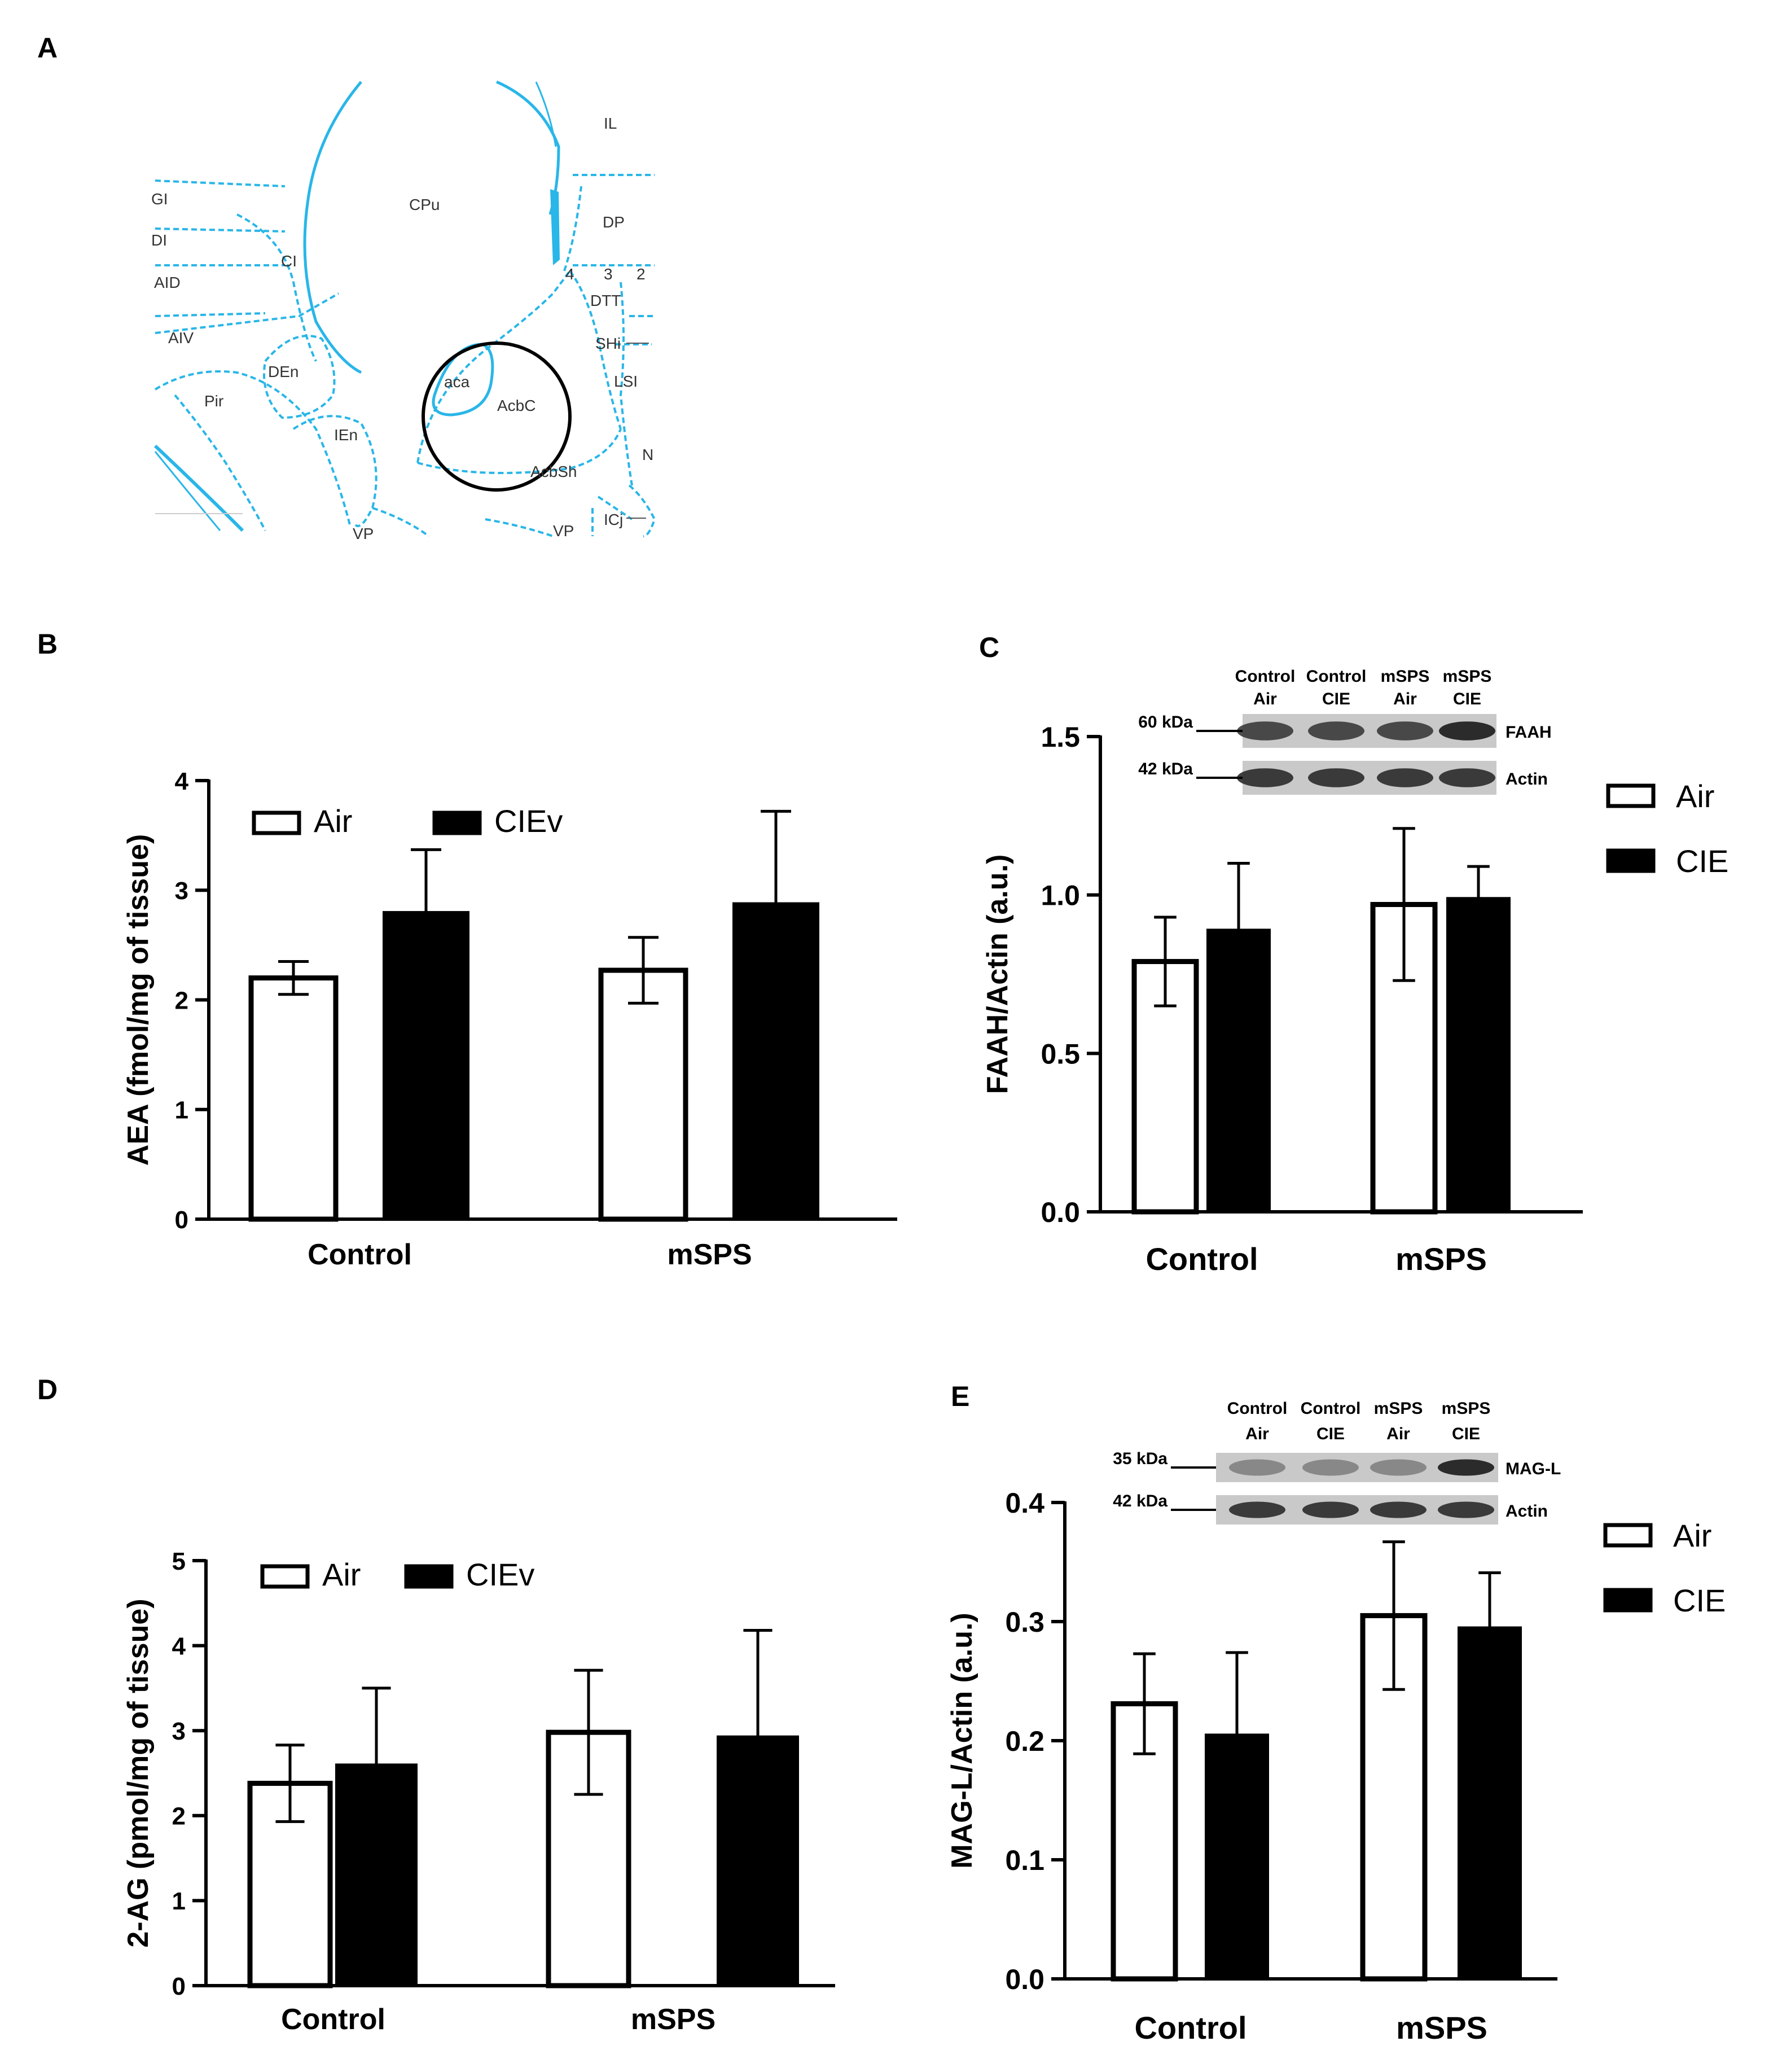 This screenshot has height=2072, width=1782. Describe the element at coordinates (608, 343) in the screenshot. I see `atlas-label-shi: SHi` at that location.